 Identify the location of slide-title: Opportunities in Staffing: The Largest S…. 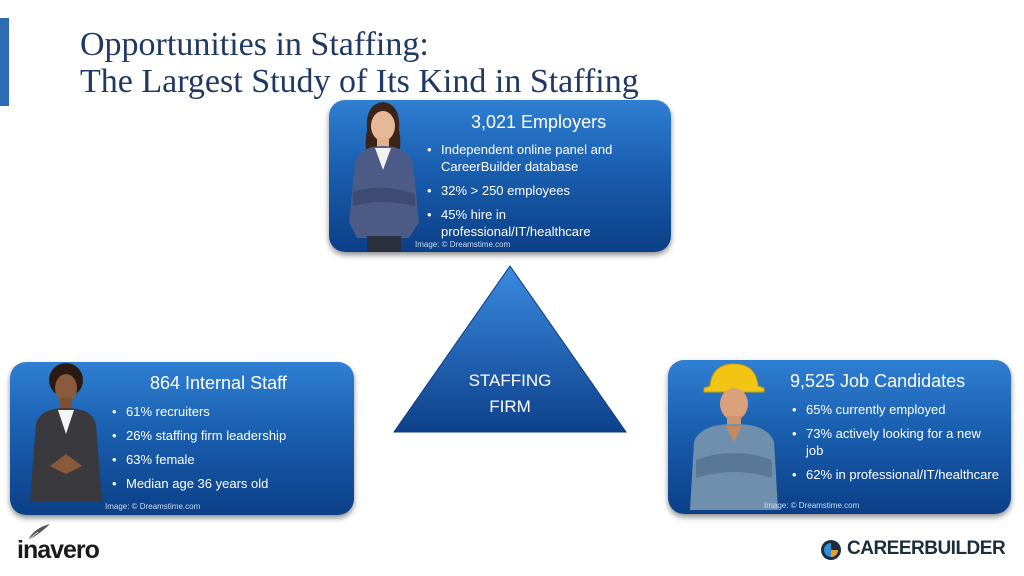
(359, 63).